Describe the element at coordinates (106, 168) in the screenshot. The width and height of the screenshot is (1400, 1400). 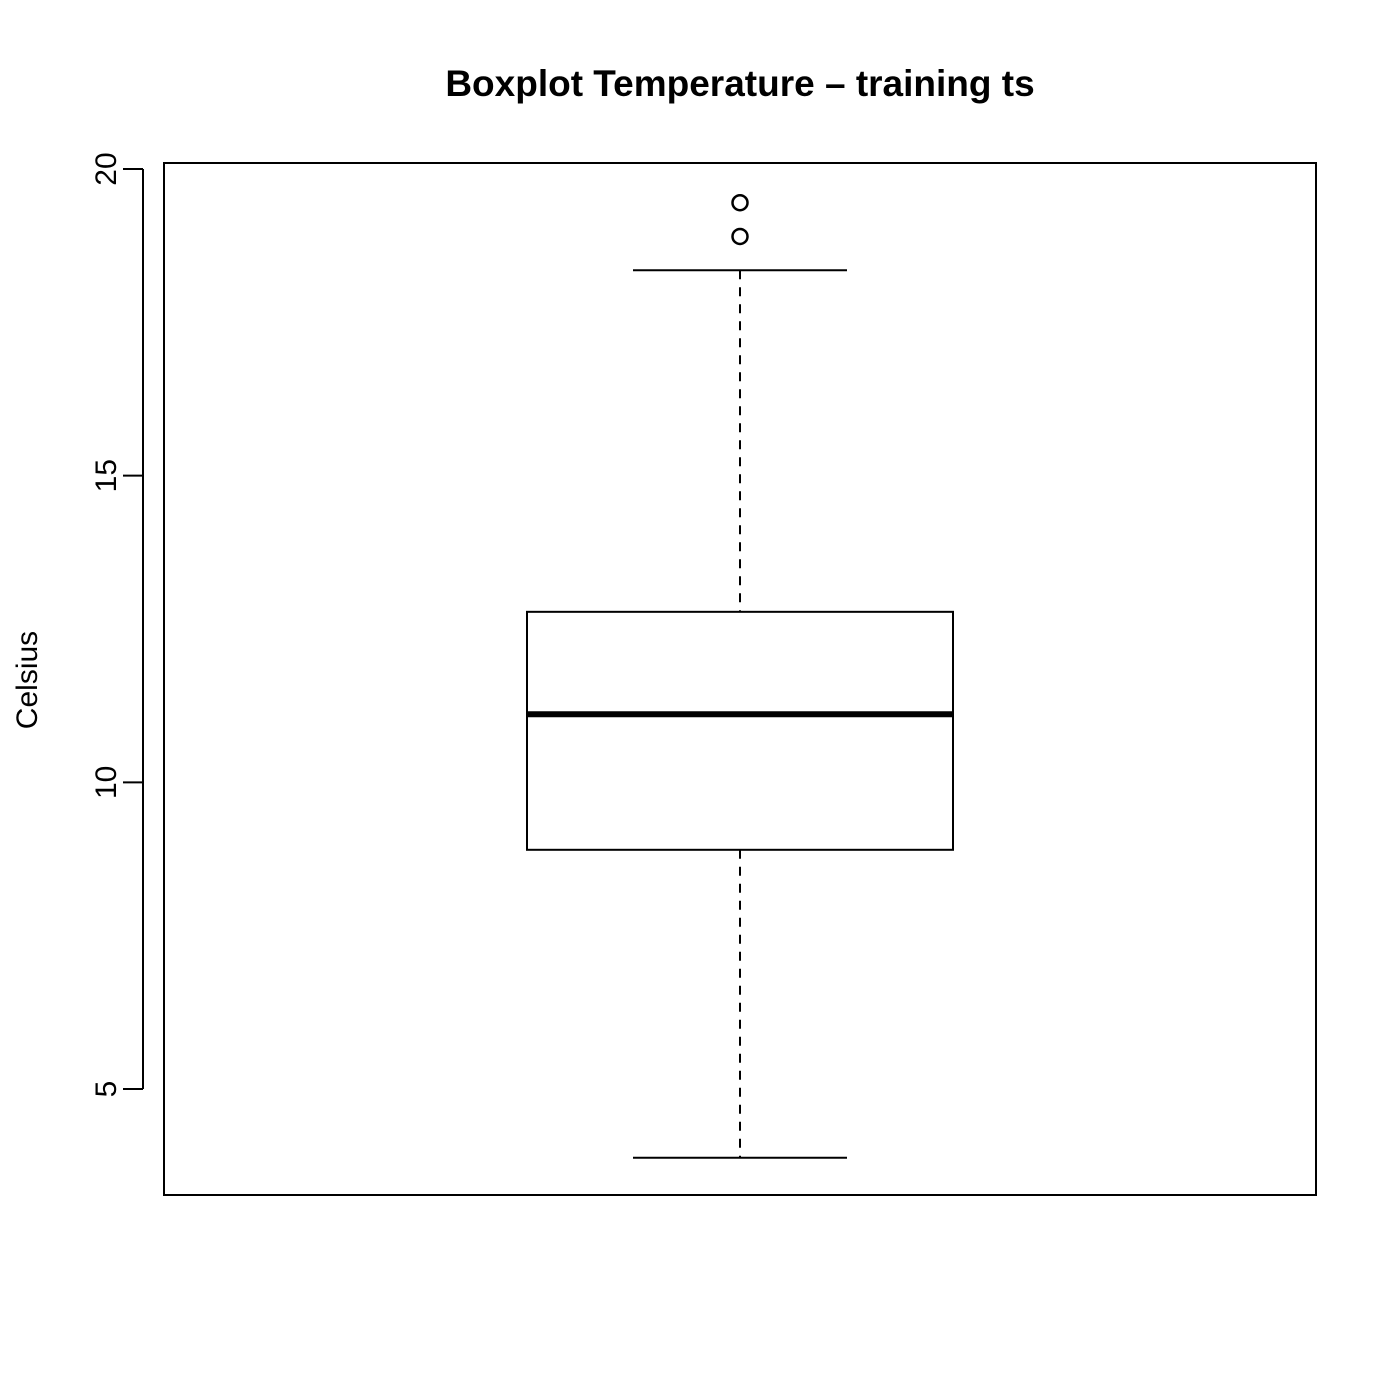
I see `y-tick-label: 20` at that location.